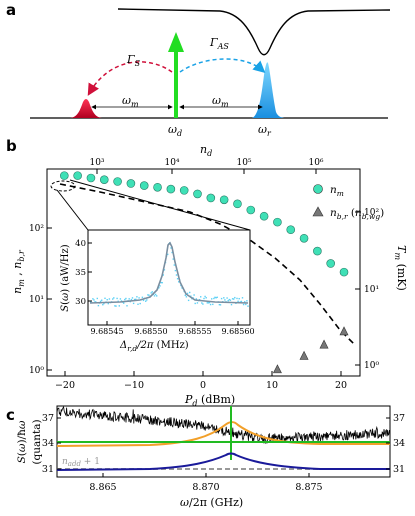  Describe the element at coordinates (337, 191) in the screenshot. I see `legend-nm-label: nm` at that location.